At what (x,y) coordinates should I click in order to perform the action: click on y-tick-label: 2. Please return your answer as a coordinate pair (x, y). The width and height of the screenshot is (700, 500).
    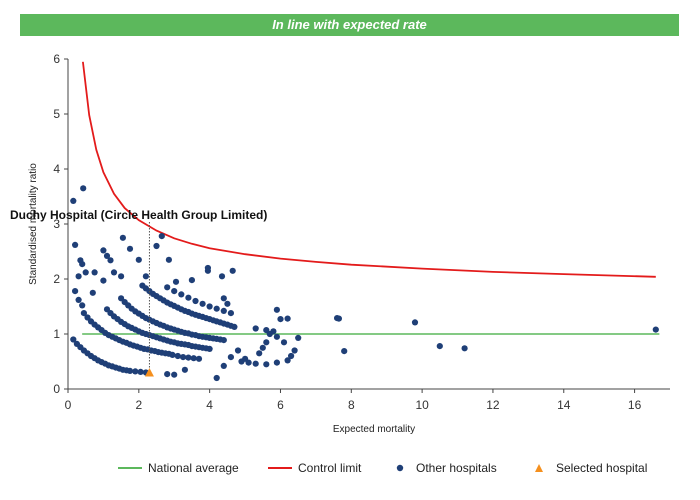
    Looking at the image, I should click on (56, 279).